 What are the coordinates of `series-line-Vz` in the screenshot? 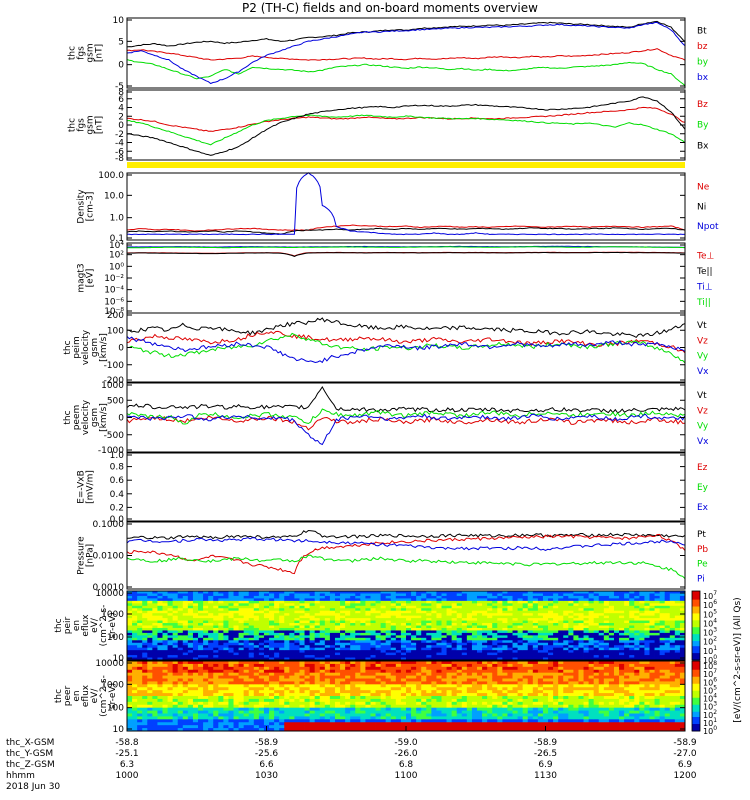 It's located at (406, 342).